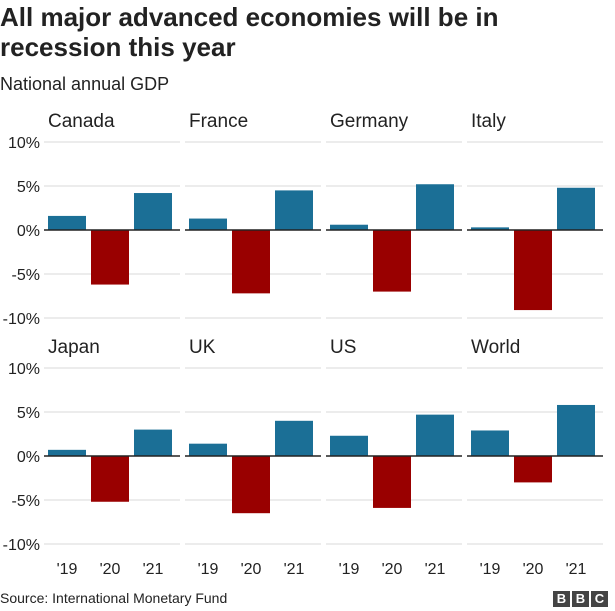  I want to click on source-note: Source: International Monetary Fund, so click(114, 598).